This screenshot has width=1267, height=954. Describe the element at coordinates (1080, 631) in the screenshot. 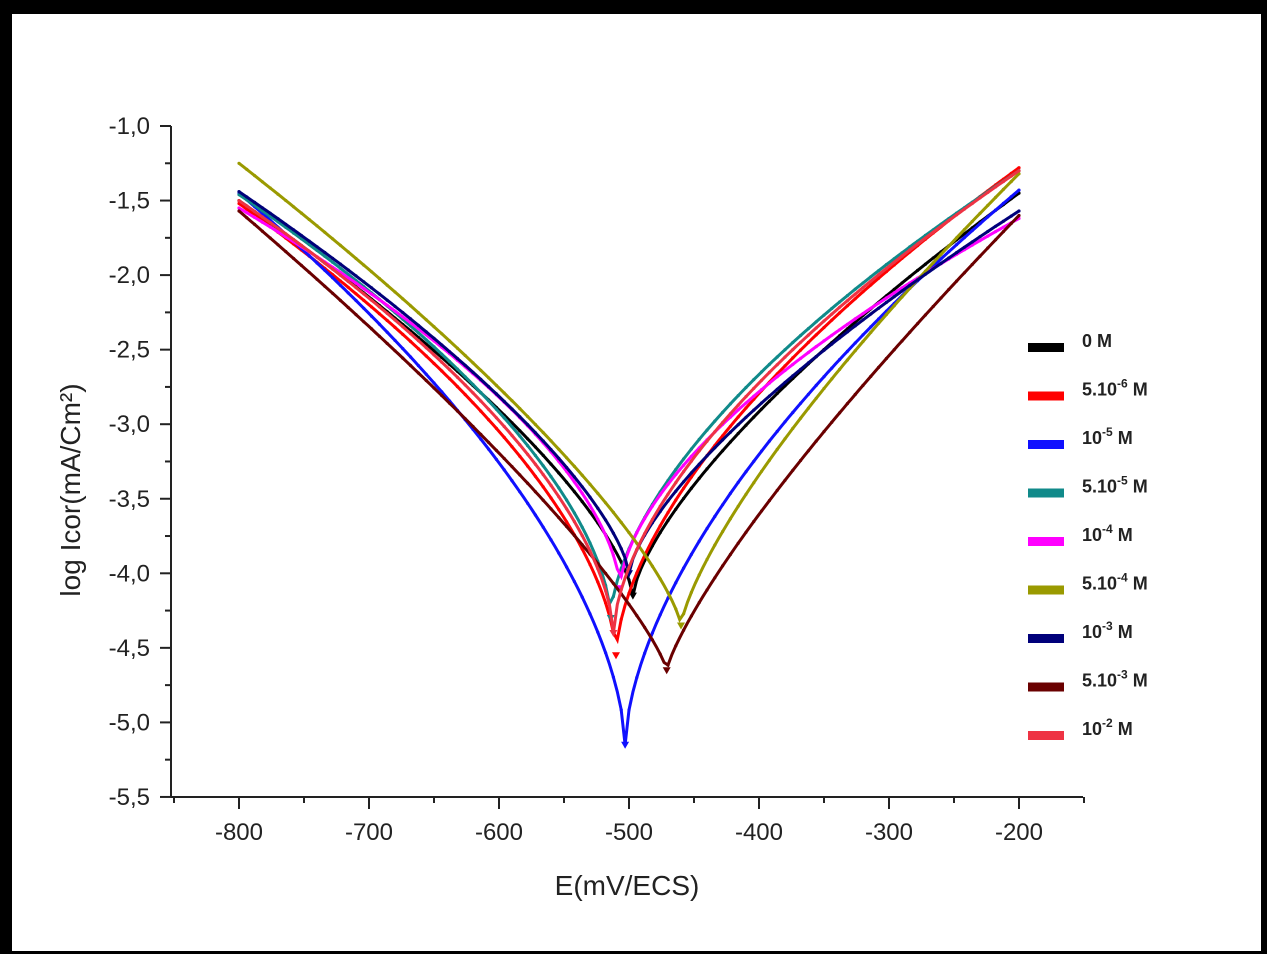

I see `legend-item: 10-3 M` at that location.